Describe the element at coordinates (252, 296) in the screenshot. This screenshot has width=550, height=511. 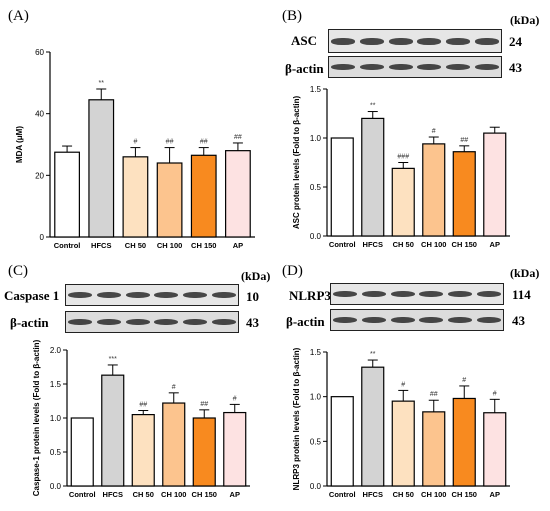
I see `blot-c-caspase-size: 10` at that location.